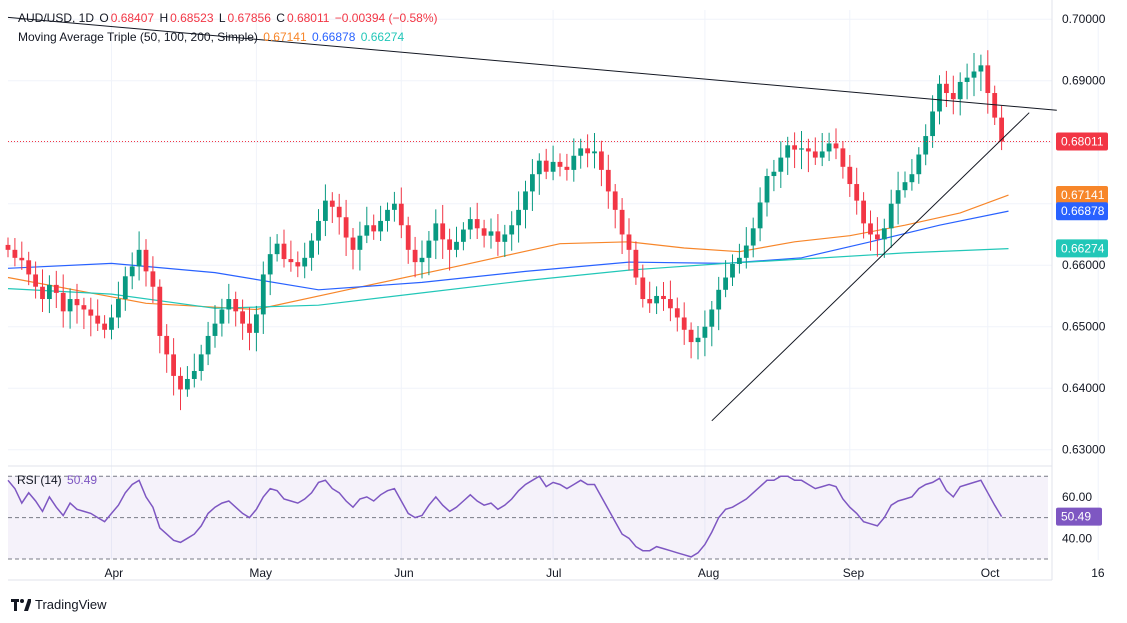 This screenshot has height=623, width=1127. What do you see at coordinates (82, 480) in the screenshot?
I see `rsi-header-value: 50.49` at bounding box center [82, 480].